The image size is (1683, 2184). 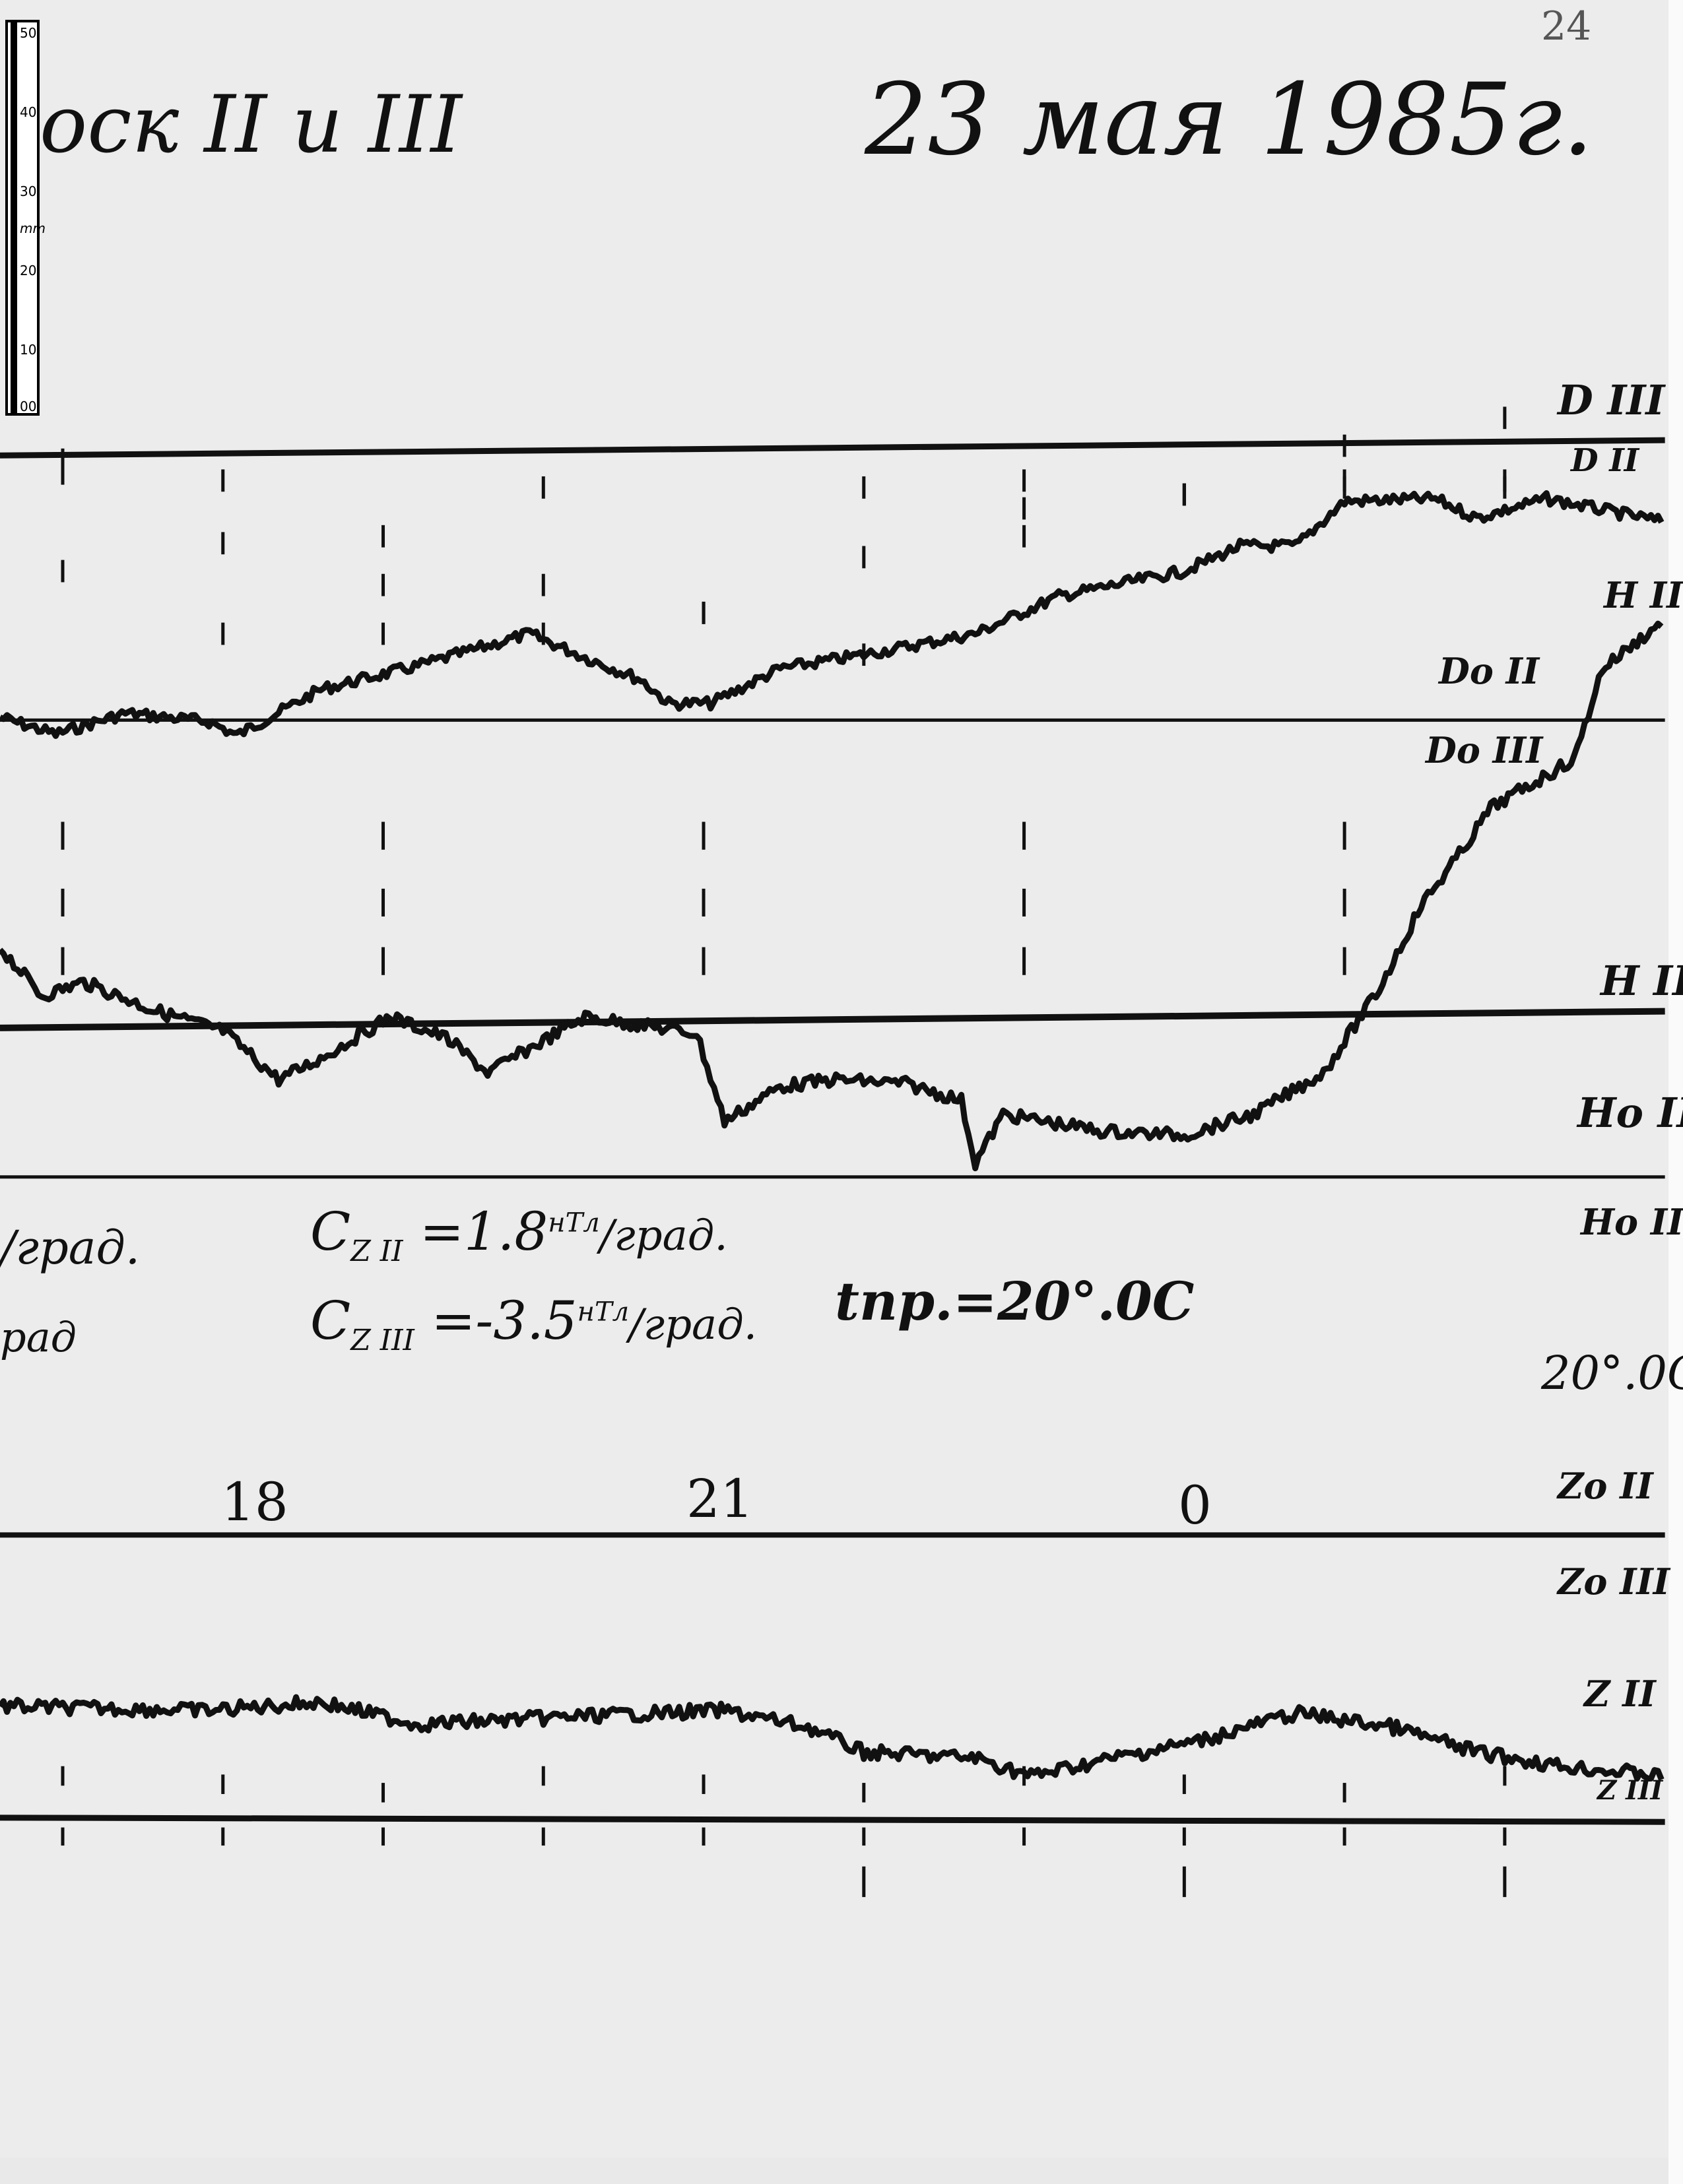 I want to click on baseline-h3, so click(x=832, y=1019).